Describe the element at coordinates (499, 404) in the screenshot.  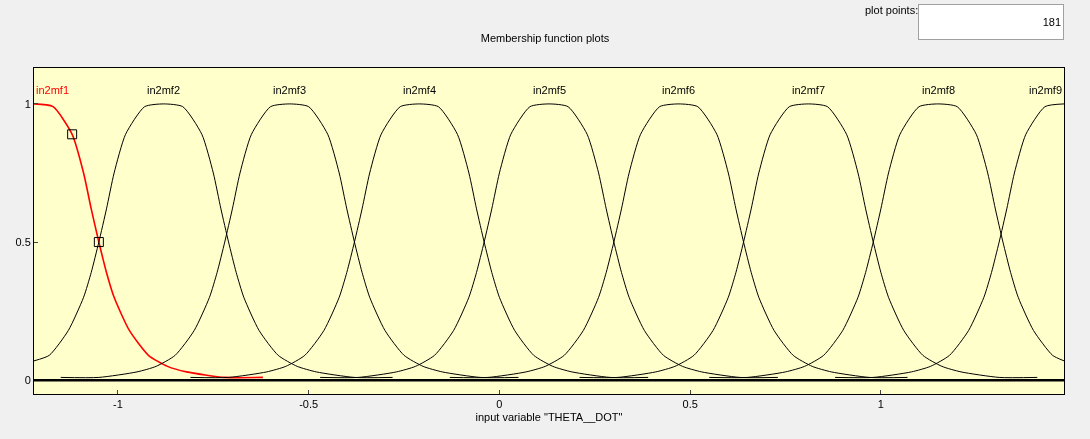
I see `x-tick-label: 0` at that location.